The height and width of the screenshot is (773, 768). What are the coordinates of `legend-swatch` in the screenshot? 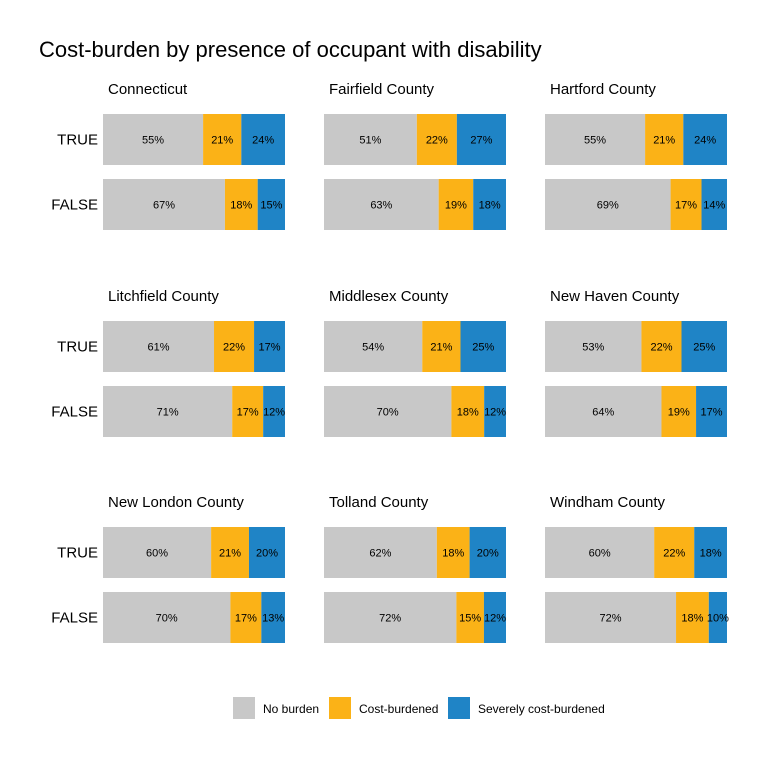 It's located at (244, 708).